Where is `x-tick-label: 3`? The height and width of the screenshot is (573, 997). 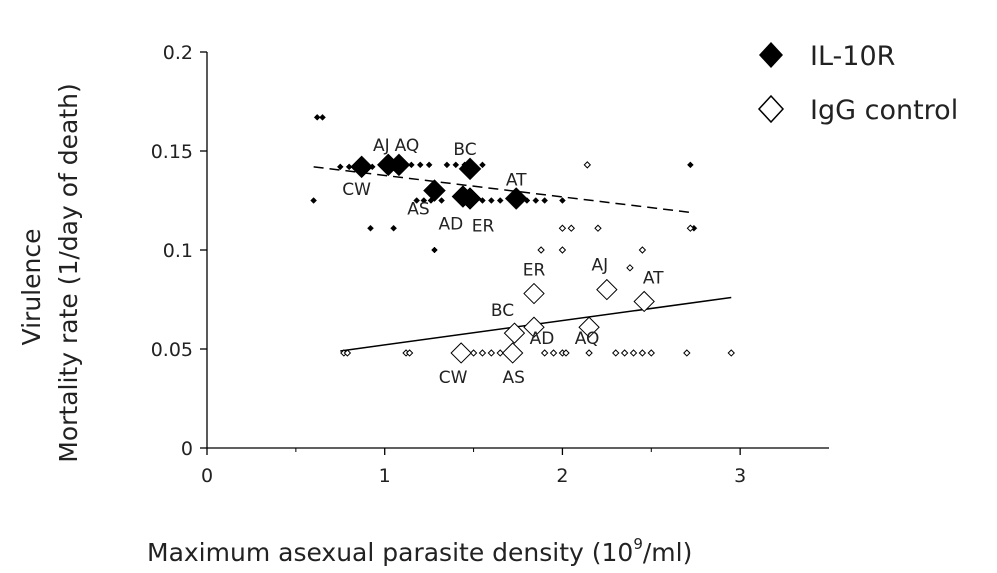 x-tick-label: 3 is located at coordinates (740, 476).